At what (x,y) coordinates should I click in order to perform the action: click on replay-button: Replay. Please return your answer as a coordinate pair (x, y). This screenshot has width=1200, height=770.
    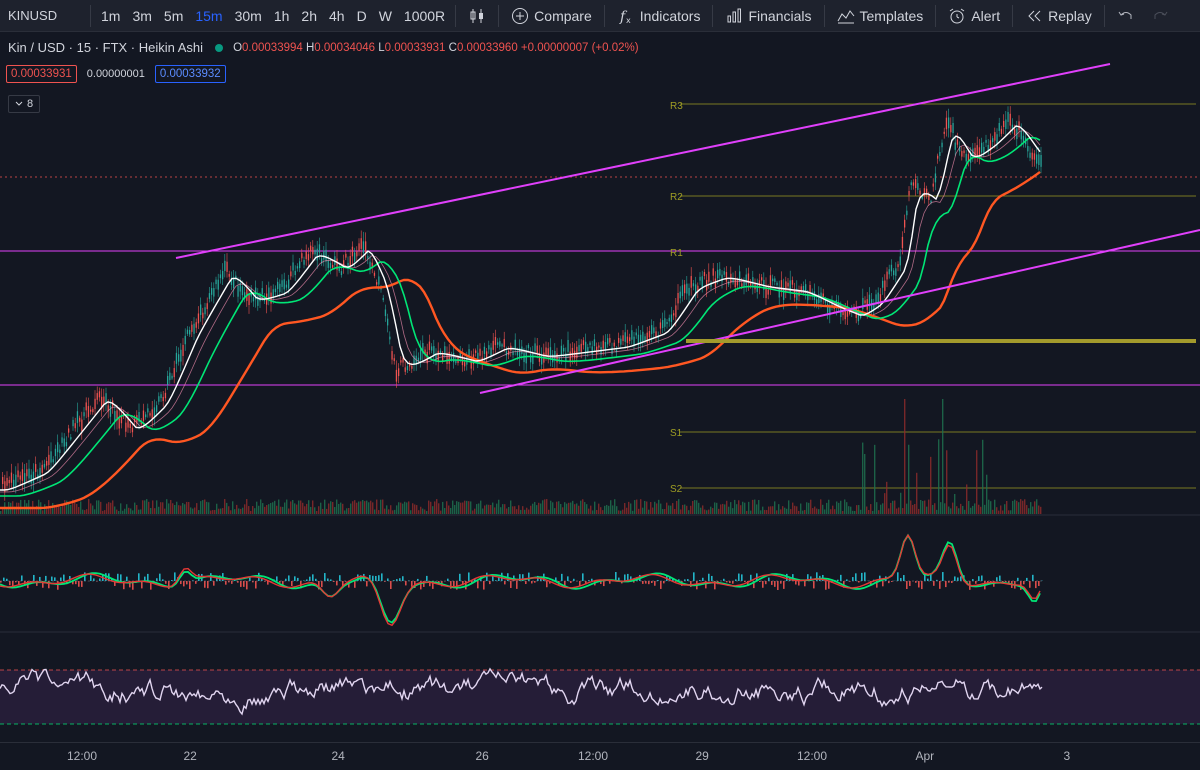
    Looking at the image, I should click on (1058, 16).